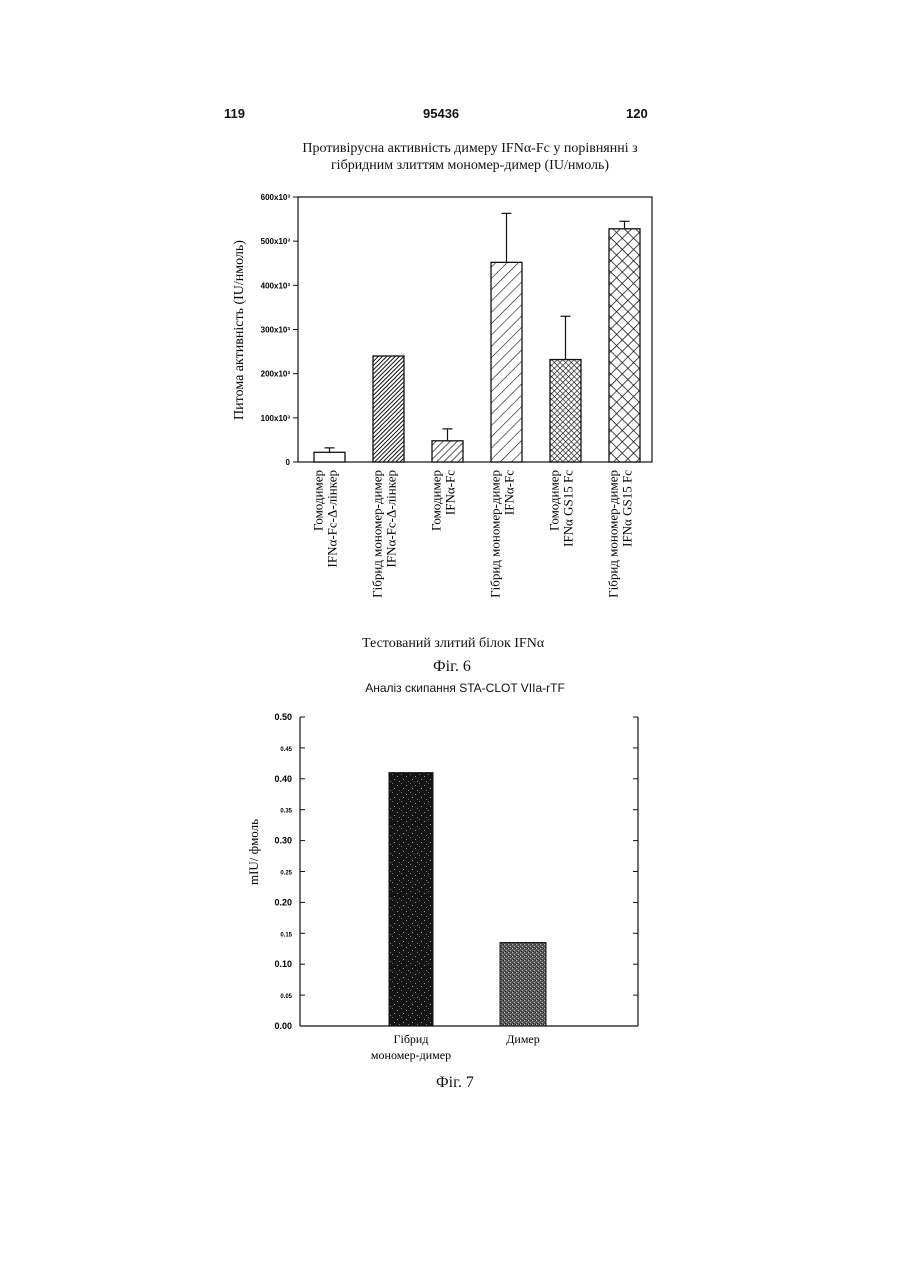 The width and height of the screenshot is (901, 1273). What do you see at coordinates (276, 418) in the screenshot?
I see `fig6-y-tick-label: 100x10³` at bounding box center [276, 418].